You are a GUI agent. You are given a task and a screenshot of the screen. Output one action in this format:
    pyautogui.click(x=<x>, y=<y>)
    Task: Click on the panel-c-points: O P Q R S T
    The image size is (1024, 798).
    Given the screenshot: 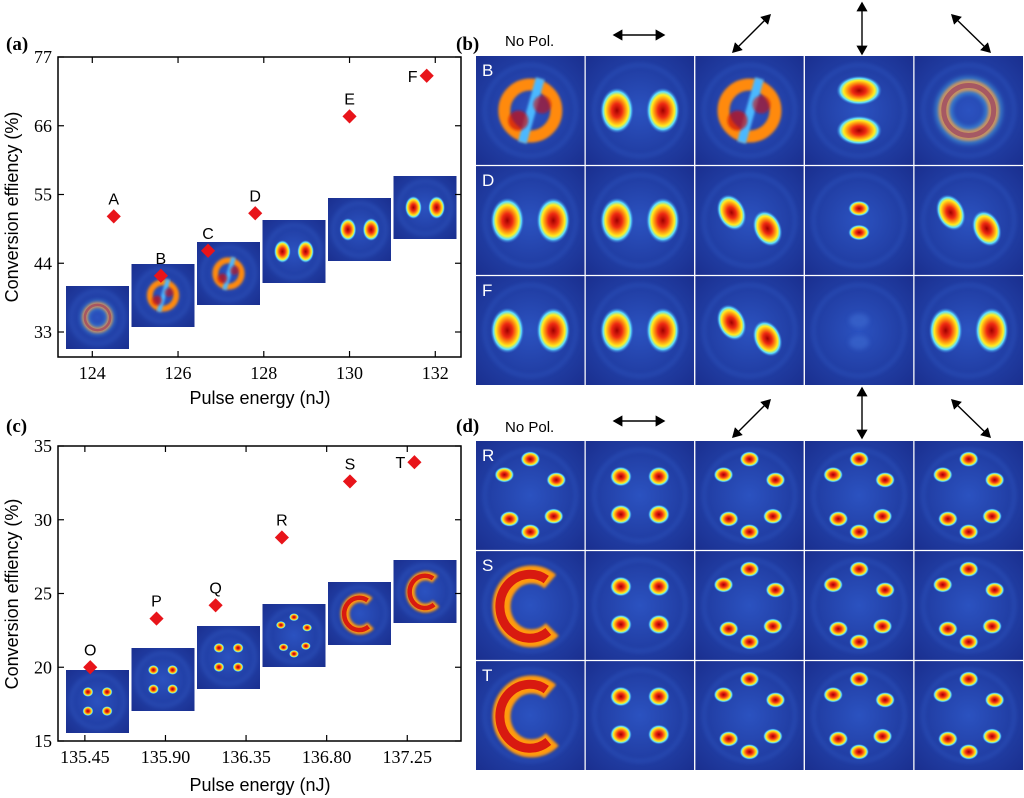 What is the action you would take?
    pyautogui.click(x=252, y=565)
    